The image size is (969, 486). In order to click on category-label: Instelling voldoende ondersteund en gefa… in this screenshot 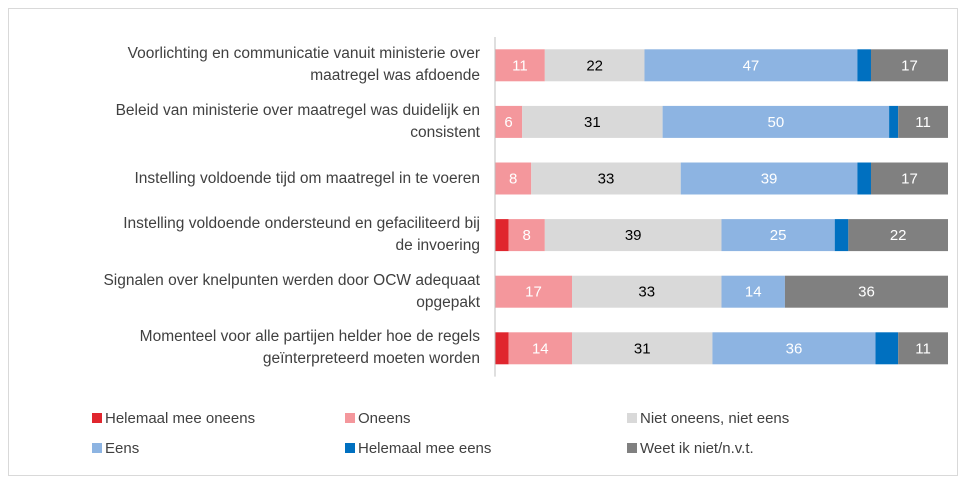, I will do `click(301, 235)`.